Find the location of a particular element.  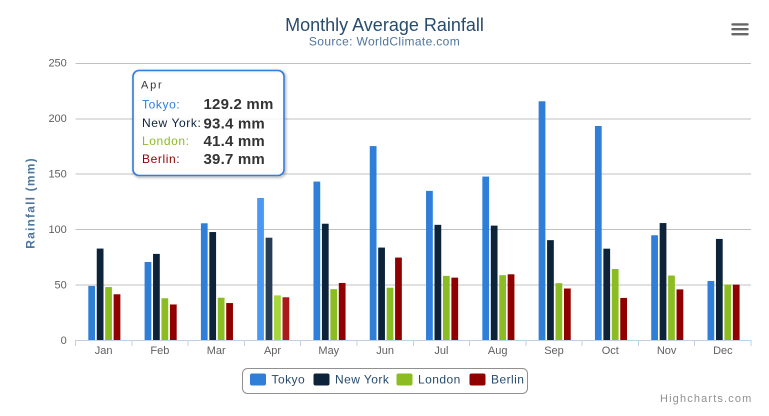

svg-text: Oct is located at coordinates (610, 351).